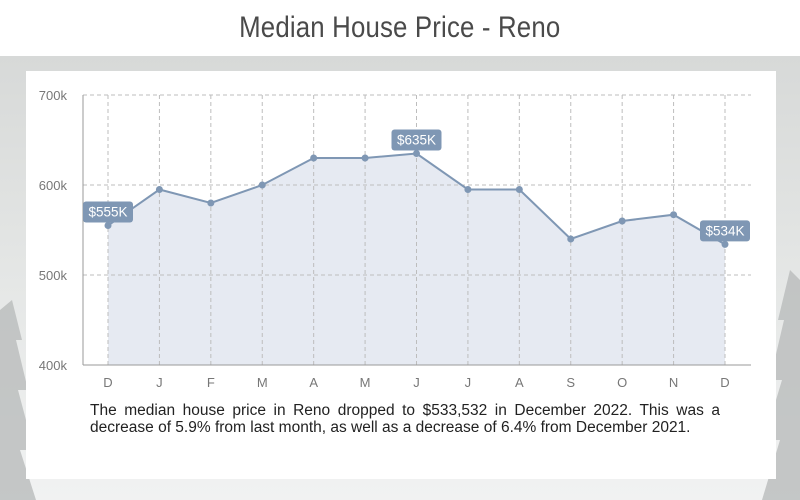  What do you see at coordinates (53, 275) in the screenshot?
I see `y-tick-label: 500k` at bounding box center [53, 275].